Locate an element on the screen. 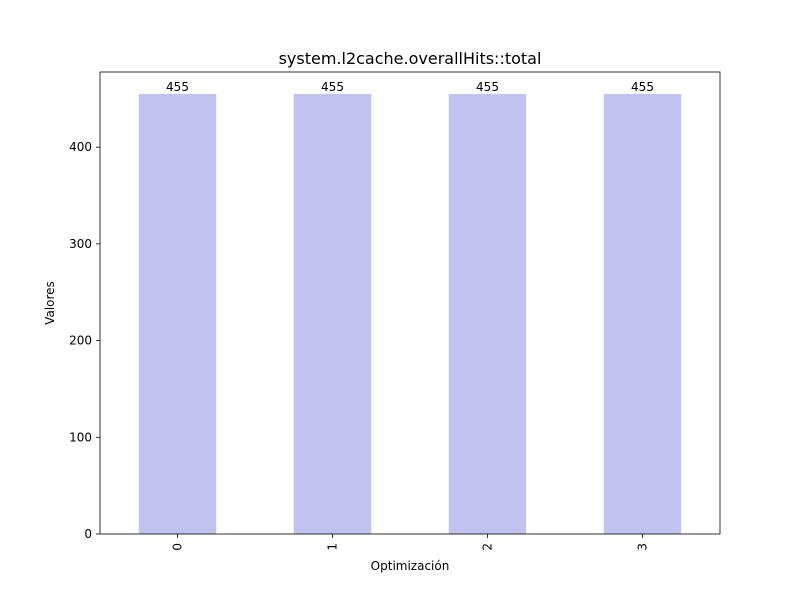 The image size is (800, 600). x-tick-label-3: 3 is located at coordinates (643, 547).